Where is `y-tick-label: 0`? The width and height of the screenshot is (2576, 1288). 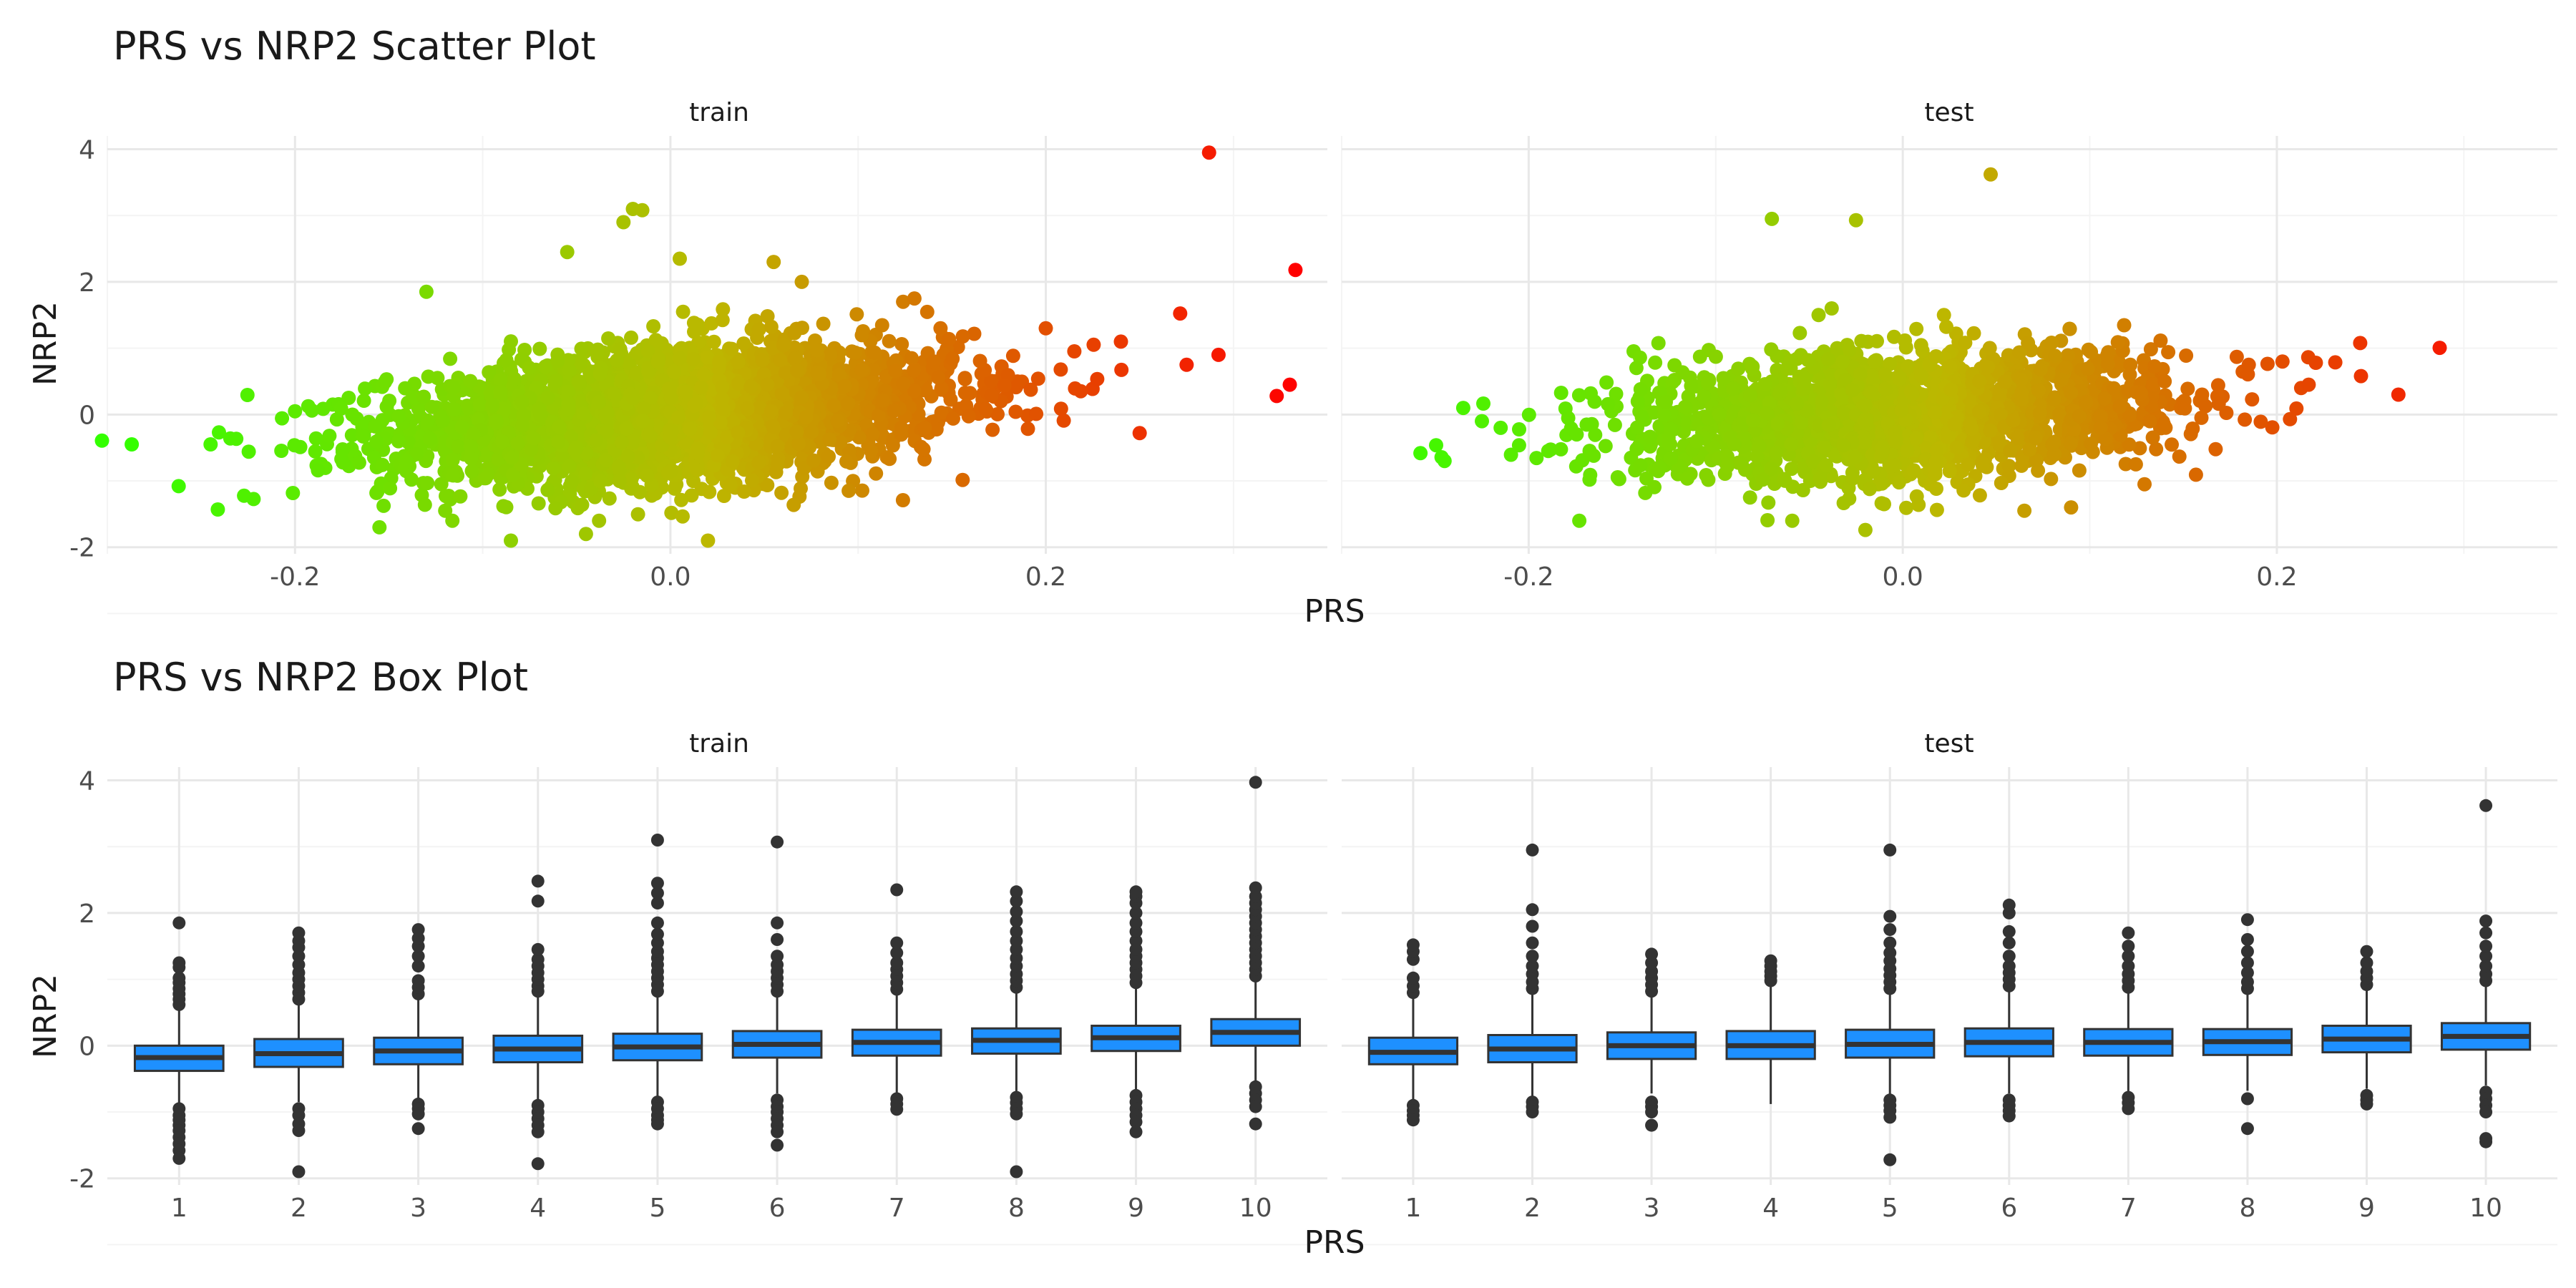
y-tick-label: 0 is located at coordinates (87, 415).